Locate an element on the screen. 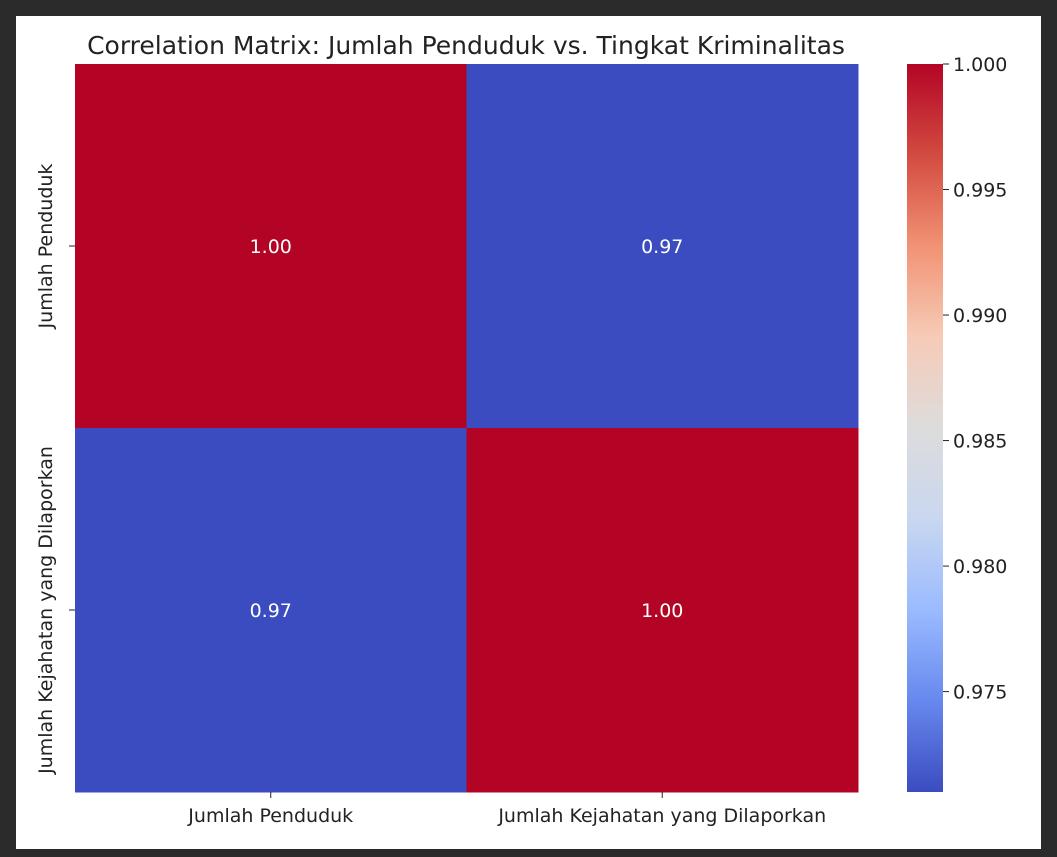 The width and height of the screenshot is (1057, 857). y-tick-label: Jumlah Kejahatan yang Dilaporkan is located at coordinates (46, 610).